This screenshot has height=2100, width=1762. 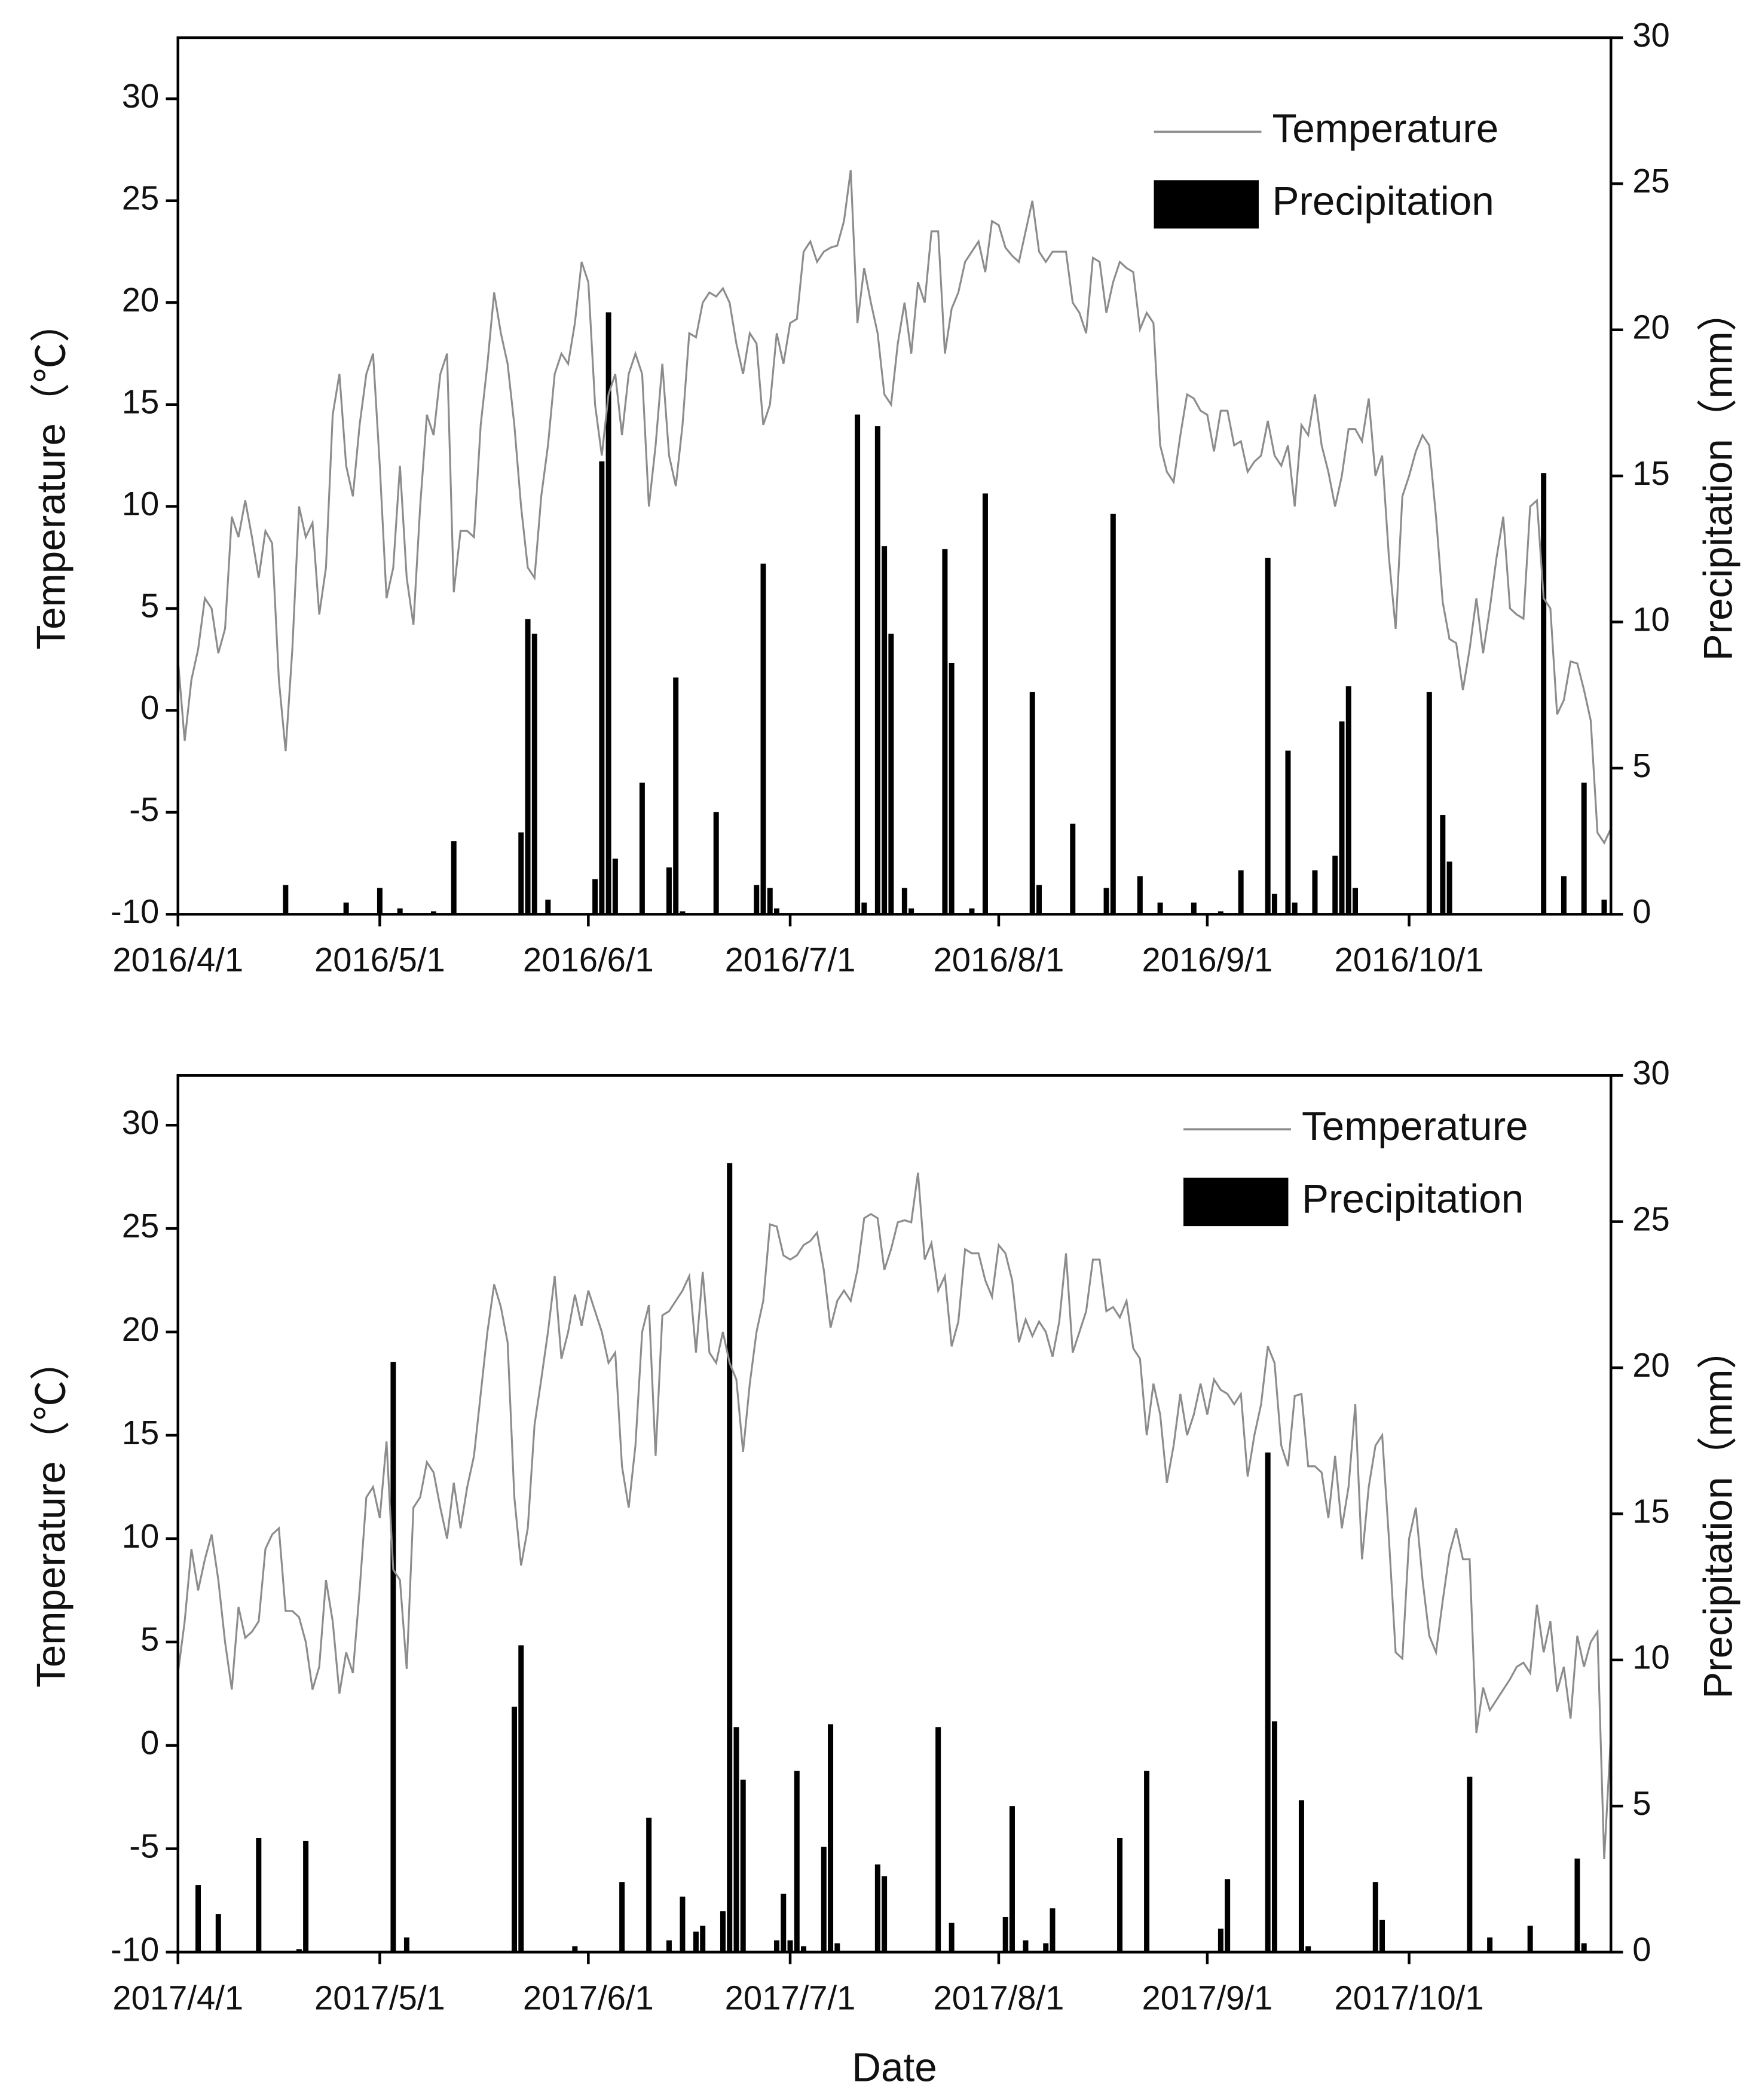 I want to click on x-tick-label: 2016/9/1, so click(x=1207, y=960).